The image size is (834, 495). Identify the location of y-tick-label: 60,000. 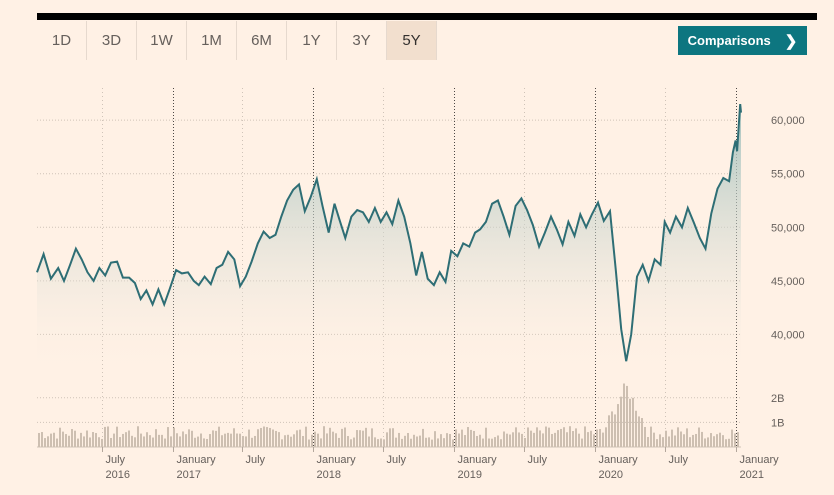
(788, 121).